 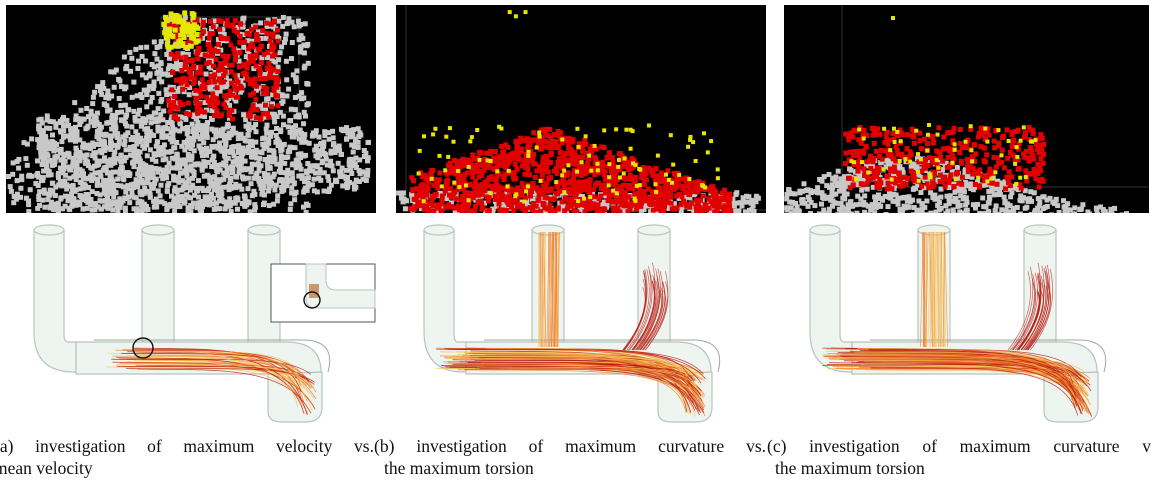 What do you see at coordinates (850, 468) in the screenshot?
I see `caption-c-line2: the maximum torsion` at bounding box center [850, 468].